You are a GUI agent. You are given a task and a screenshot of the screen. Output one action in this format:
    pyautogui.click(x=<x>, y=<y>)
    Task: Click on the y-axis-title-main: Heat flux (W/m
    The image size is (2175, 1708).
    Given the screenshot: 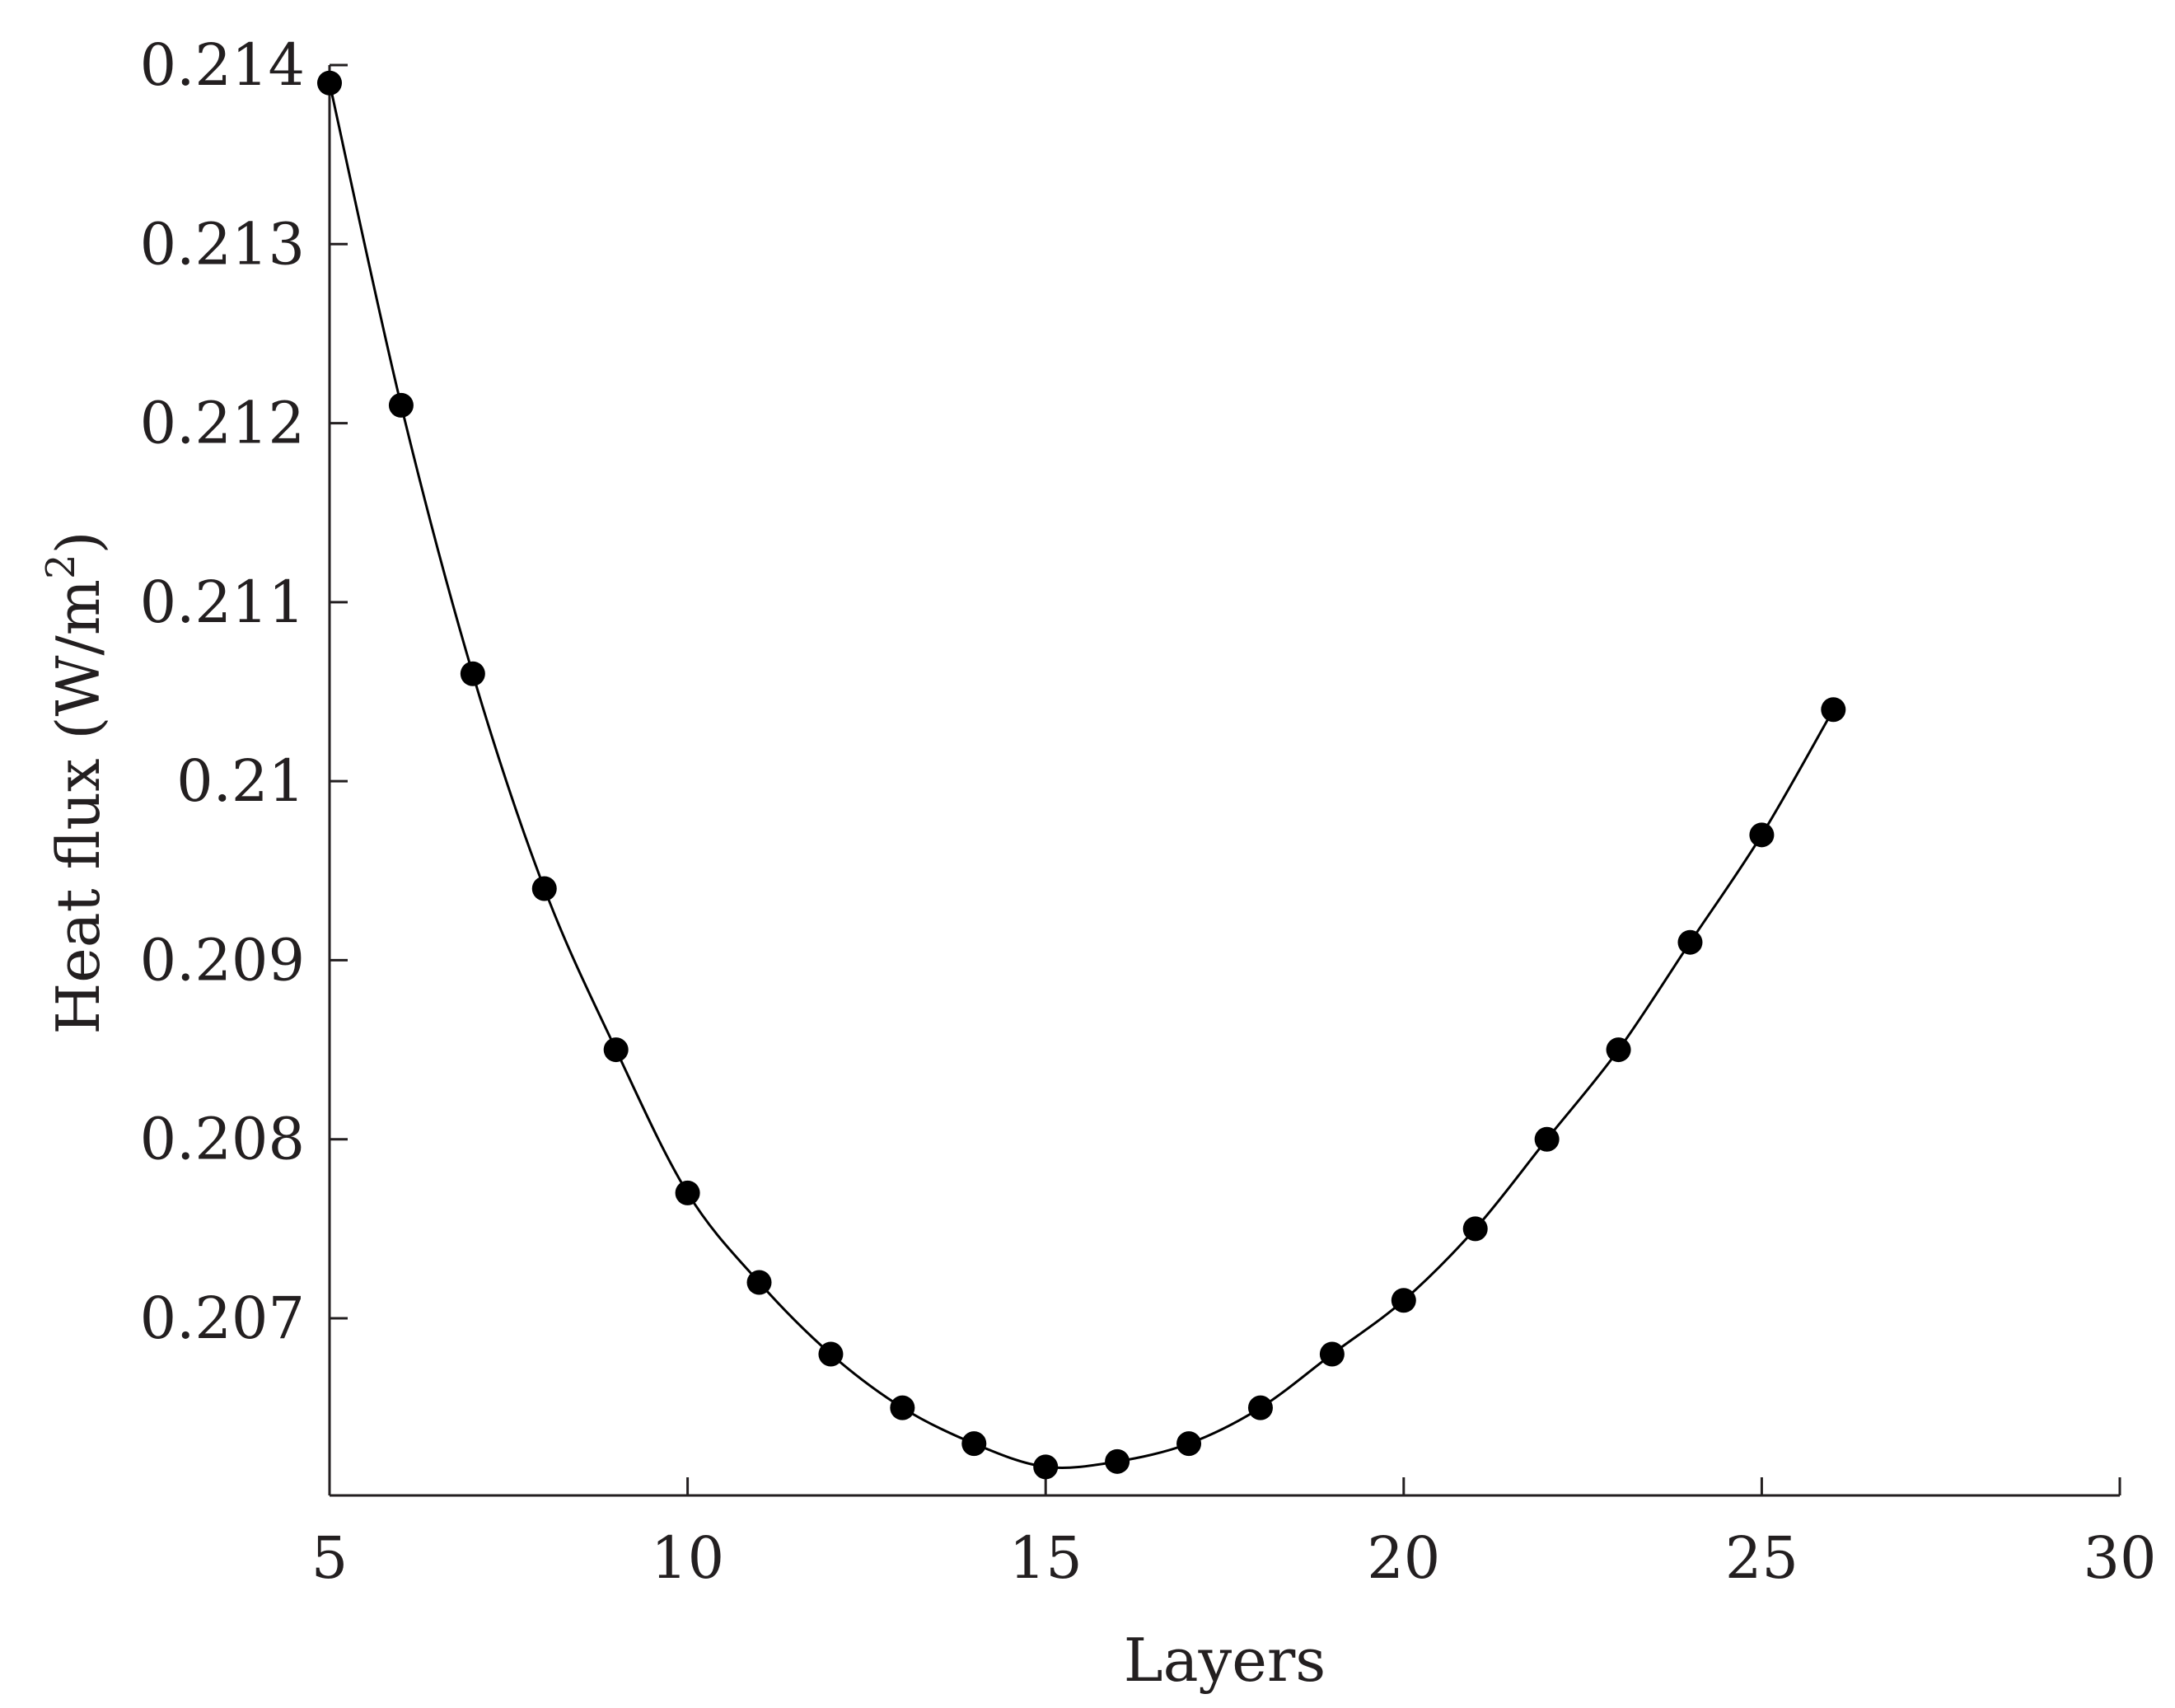 What is the action you would take?
    pyautogui.click(x=78, y=807)
    